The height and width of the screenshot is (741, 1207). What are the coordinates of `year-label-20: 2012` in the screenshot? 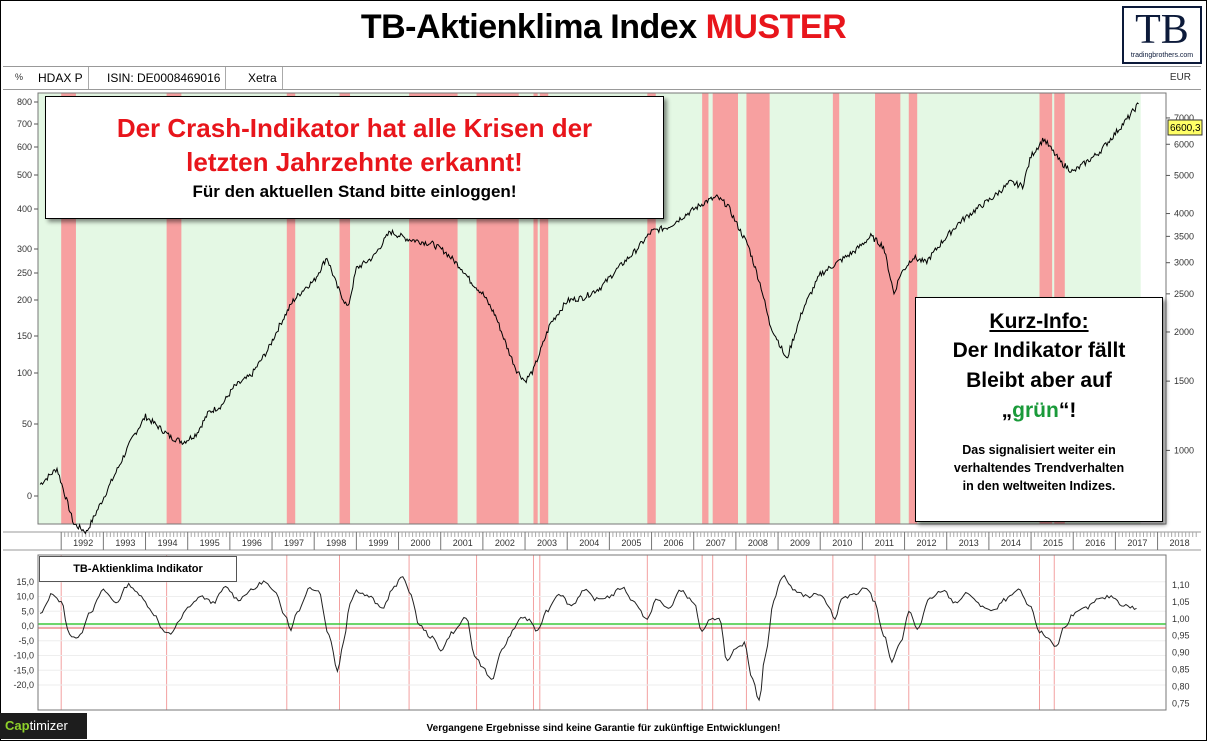 It's located at (927, 543).